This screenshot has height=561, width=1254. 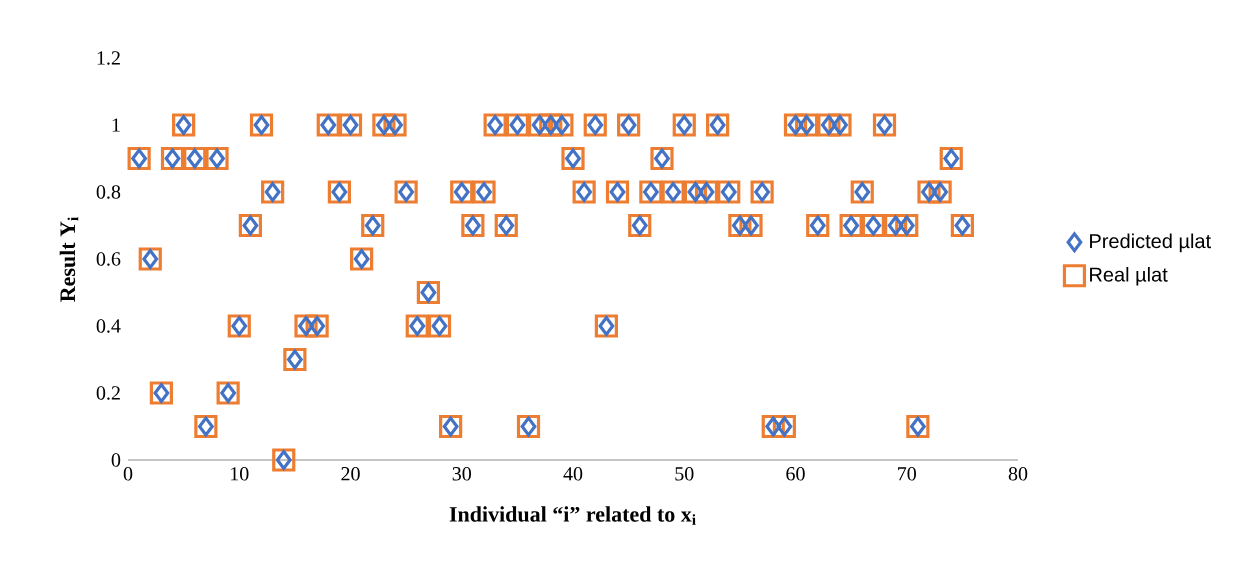 I want to click on x-tick-label: 60, so click(x=795, y=474).